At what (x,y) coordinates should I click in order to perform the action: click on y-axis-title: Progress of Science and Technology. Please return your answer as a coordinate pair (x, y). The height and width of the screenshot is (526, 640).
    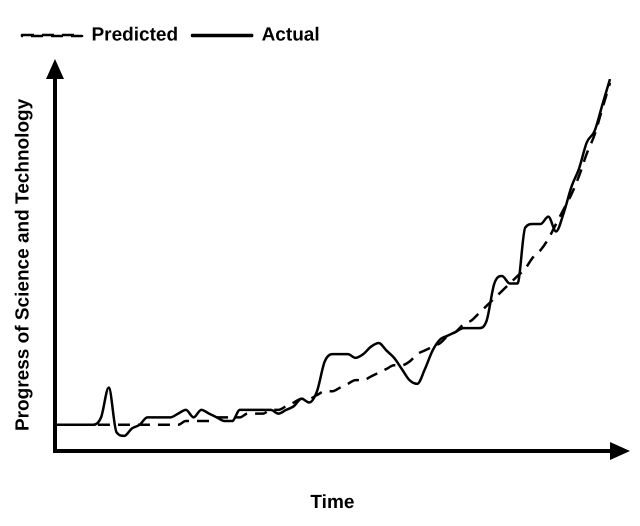
    Looking at the image, I should click on (23, 265).